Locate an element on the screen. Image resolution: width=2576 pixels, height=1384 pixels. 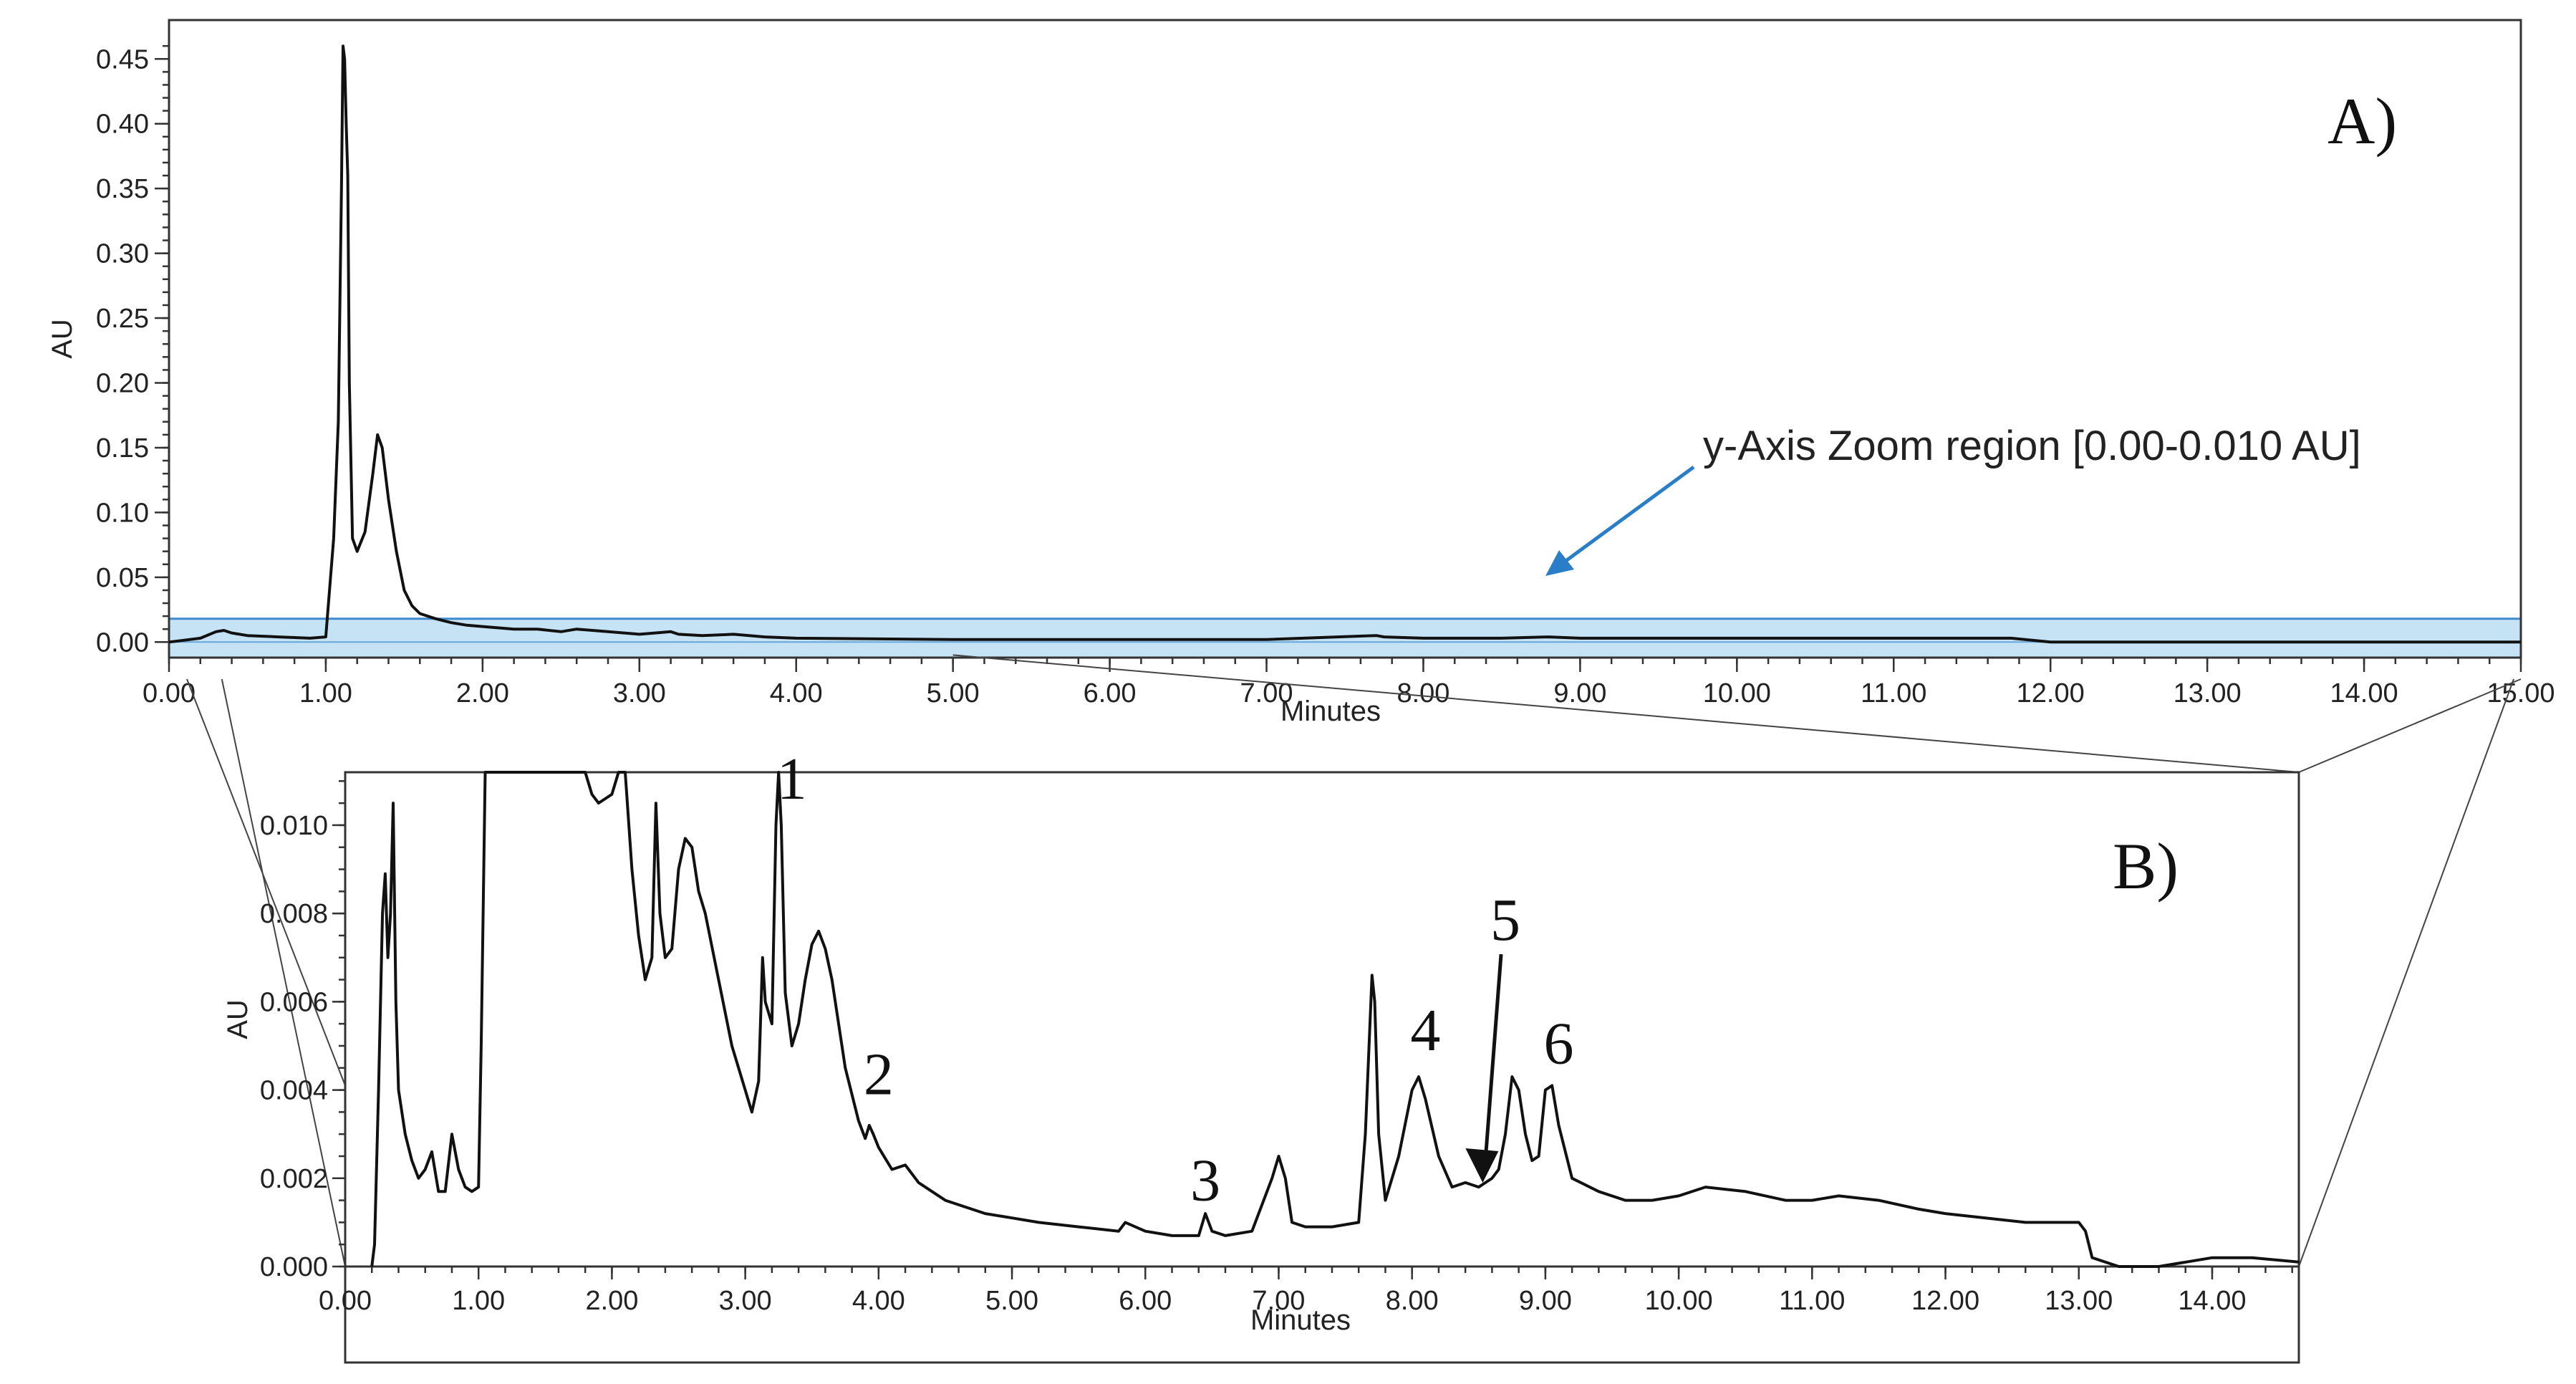
panel-b-x-tick-label: 4.00 is located at coordinates (878, 1301).